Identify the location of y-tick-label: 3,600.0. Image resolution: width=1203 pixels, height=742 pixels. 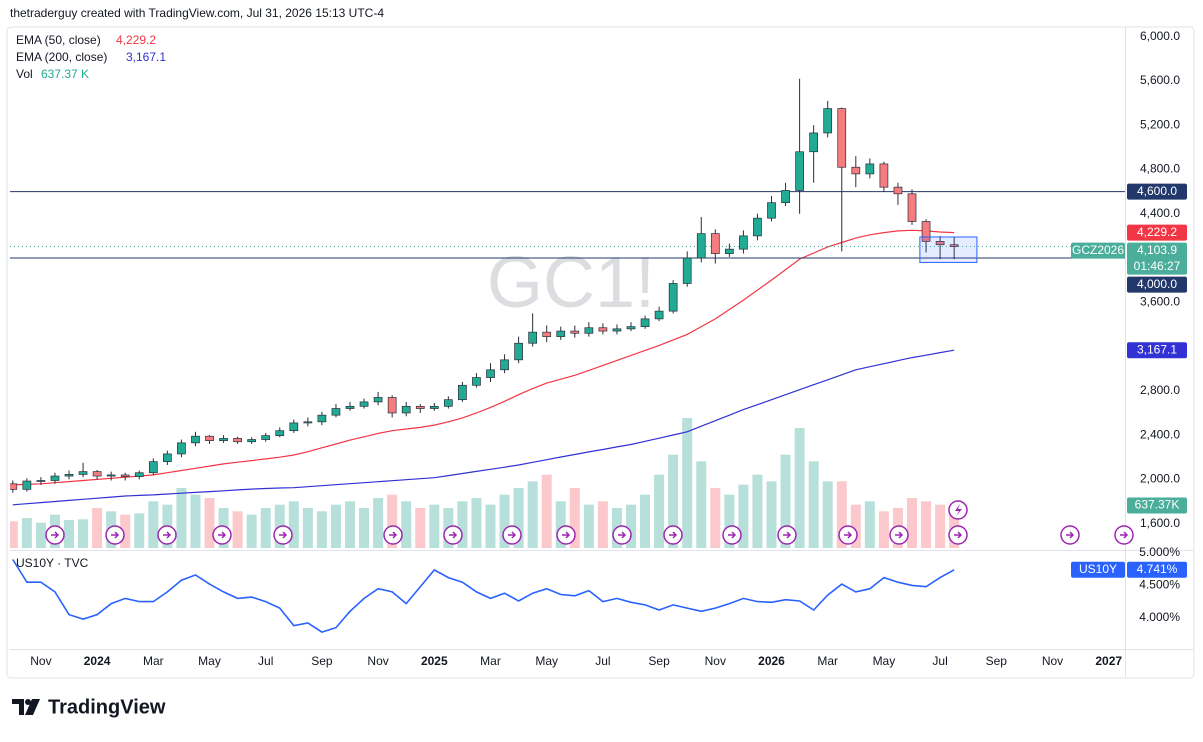
(1160, 301).